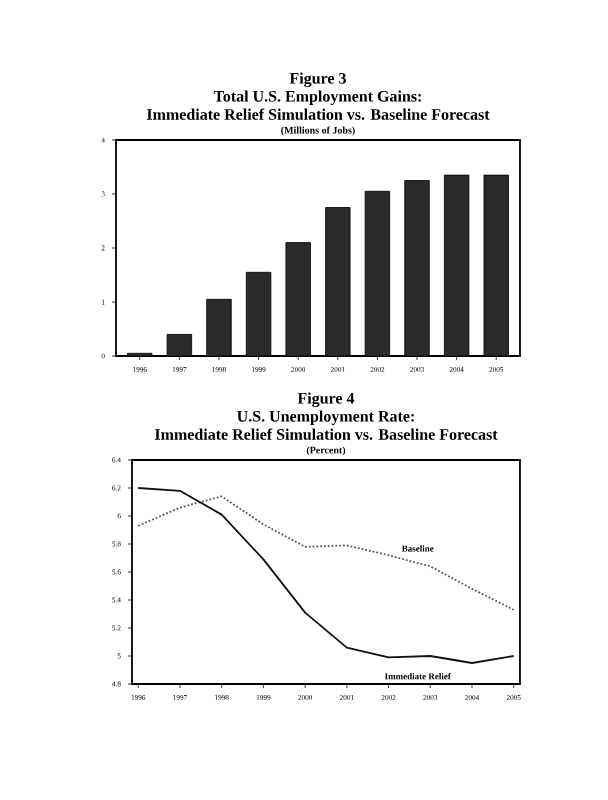 This screenshot has height=800, width=608. What do you see at coordinates (317, 80) in the screenshot?
I see `chart-title: Figure 3` at bounding box center [317, 80].